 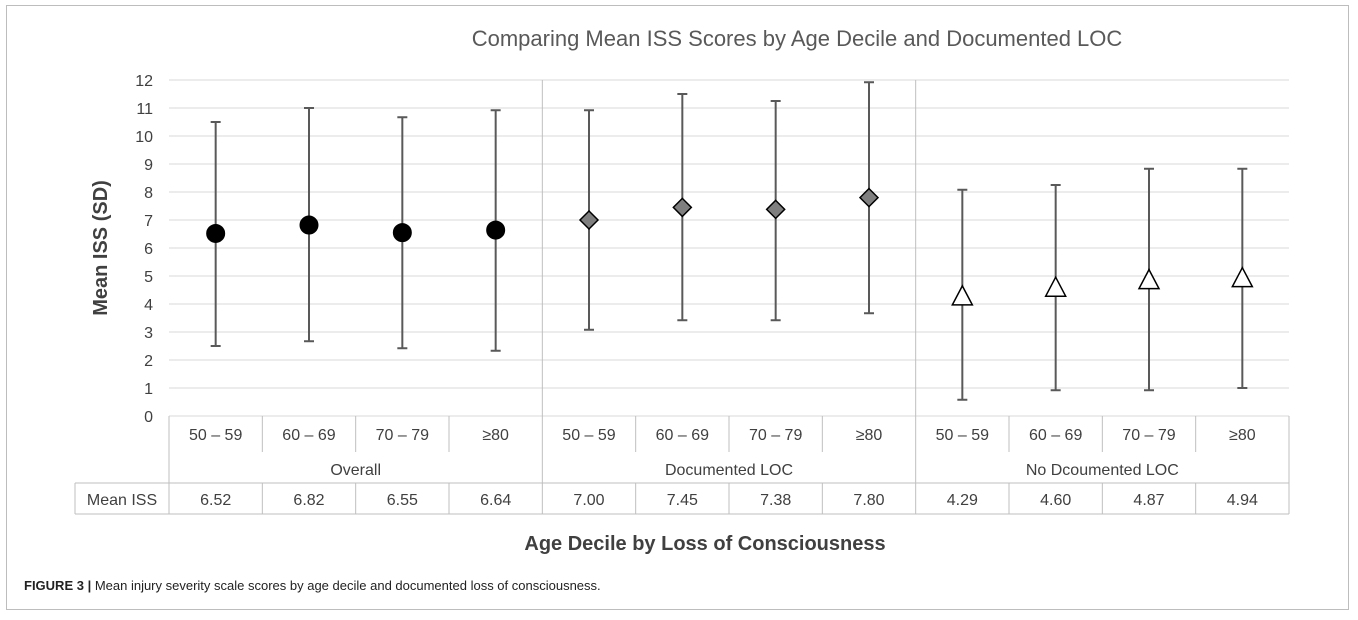 I want to click on x-axis-title: Age Decile by Loss of Consciousness, so click(x=704, y=544).